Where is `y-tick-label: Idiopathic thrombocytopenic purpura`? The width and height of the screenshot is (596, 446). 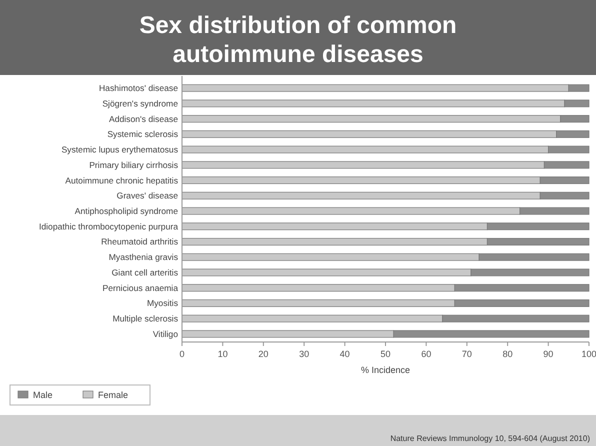 y-tick-label: Idiopathic thrombocytopenic purpura is located at coordinates (108, 226).